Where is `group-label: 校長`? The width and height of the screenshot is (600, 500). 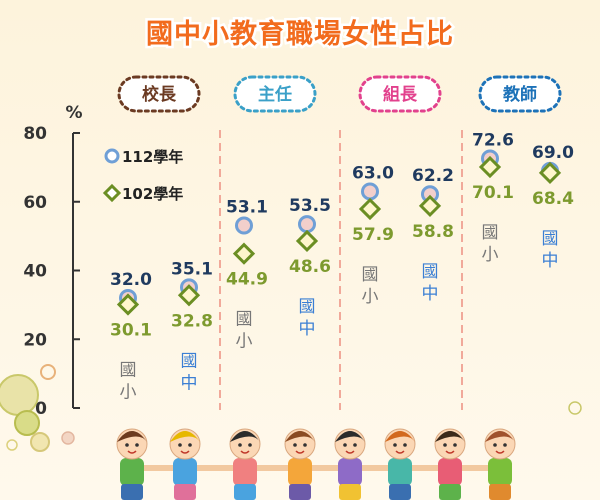 group-label: 校長 is located at coordinates (159, 94).